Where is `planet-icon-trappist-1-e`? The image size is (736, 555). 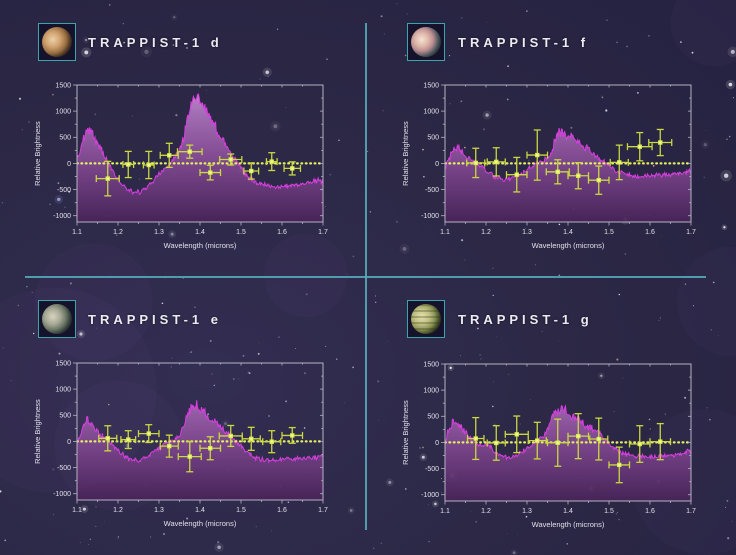 planet-icon-trappist-1-e is located at coordinates (57, 319).